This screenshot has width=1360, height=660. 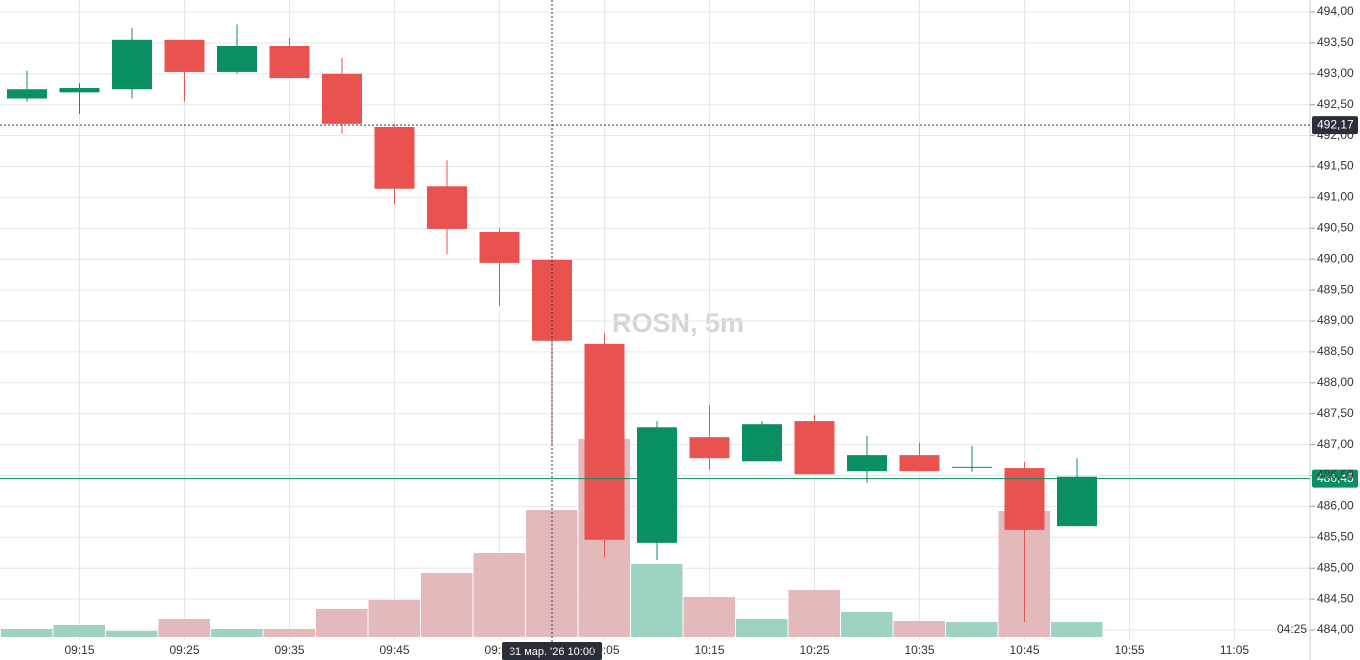 What do you see at coordinates (678, 323) in the screenshot?
I see `watermark: ROSN, 5m` at bounding box center [678, 323].